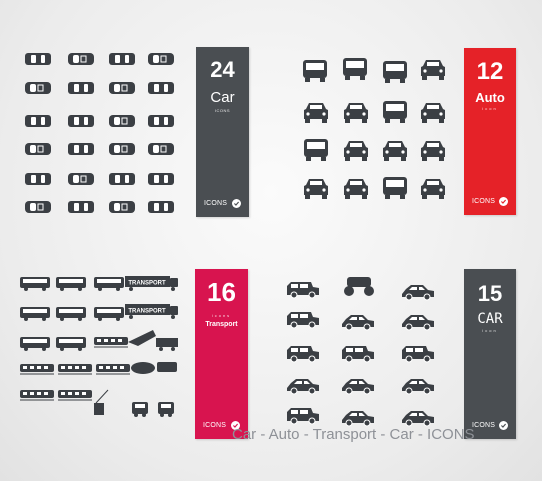  I want to click on car-title: Car, so click(222, 97).